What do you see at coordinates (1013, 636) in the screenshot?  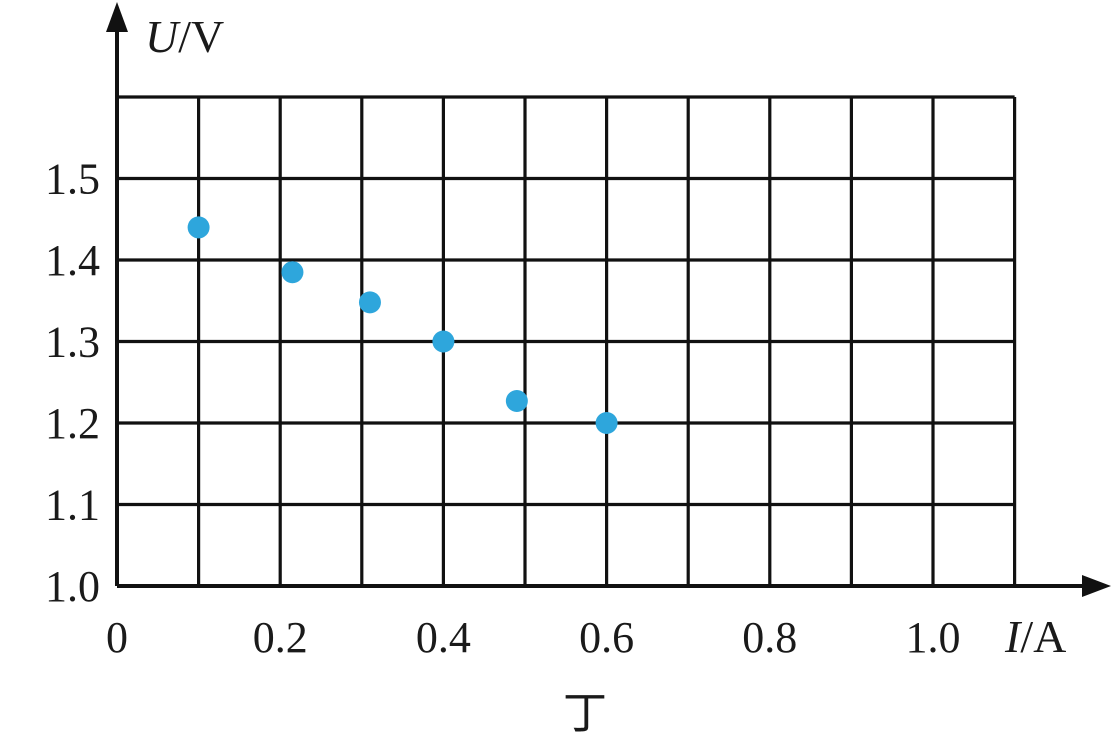 I see `x-axis-variable: I` at bounding box center [1013, 636].